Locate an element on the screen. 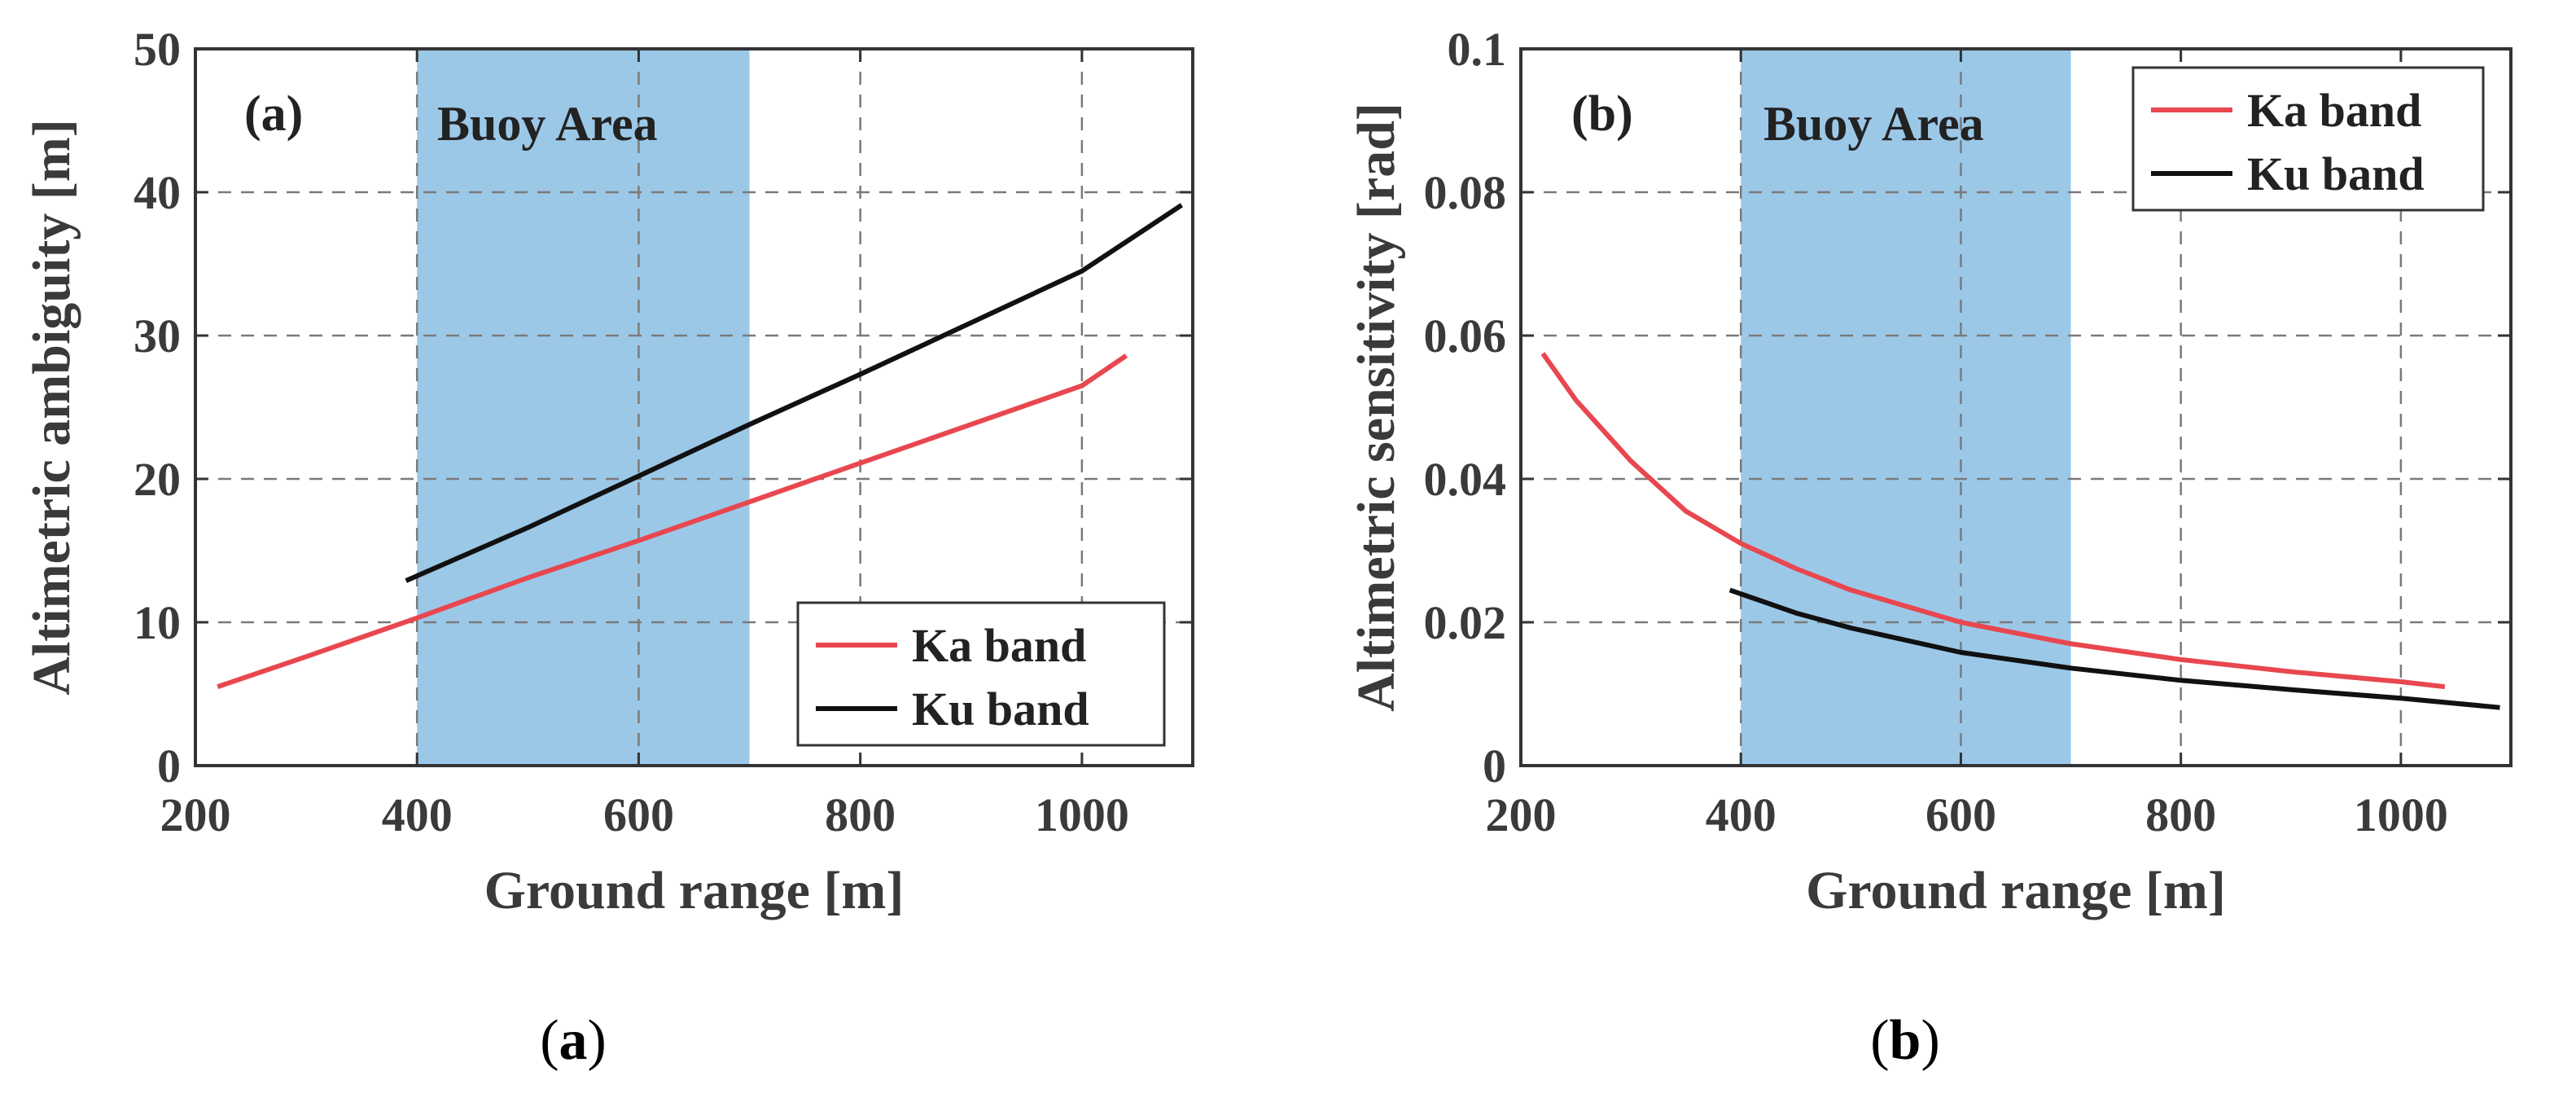 Image resolution: width=2576 pixels, height=1102 pixels. y-tick-label: 40 is located at coordinates (157, 192).